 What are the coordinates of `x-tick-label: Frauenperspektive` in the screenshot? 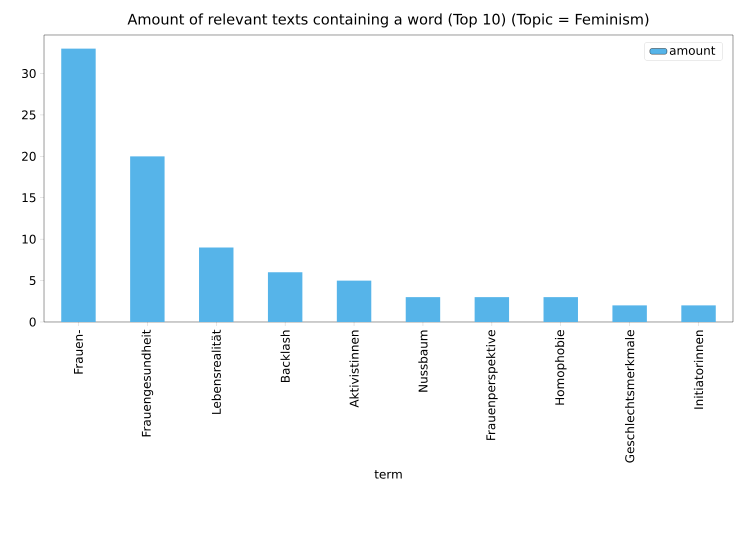 It's located at (492, 385).